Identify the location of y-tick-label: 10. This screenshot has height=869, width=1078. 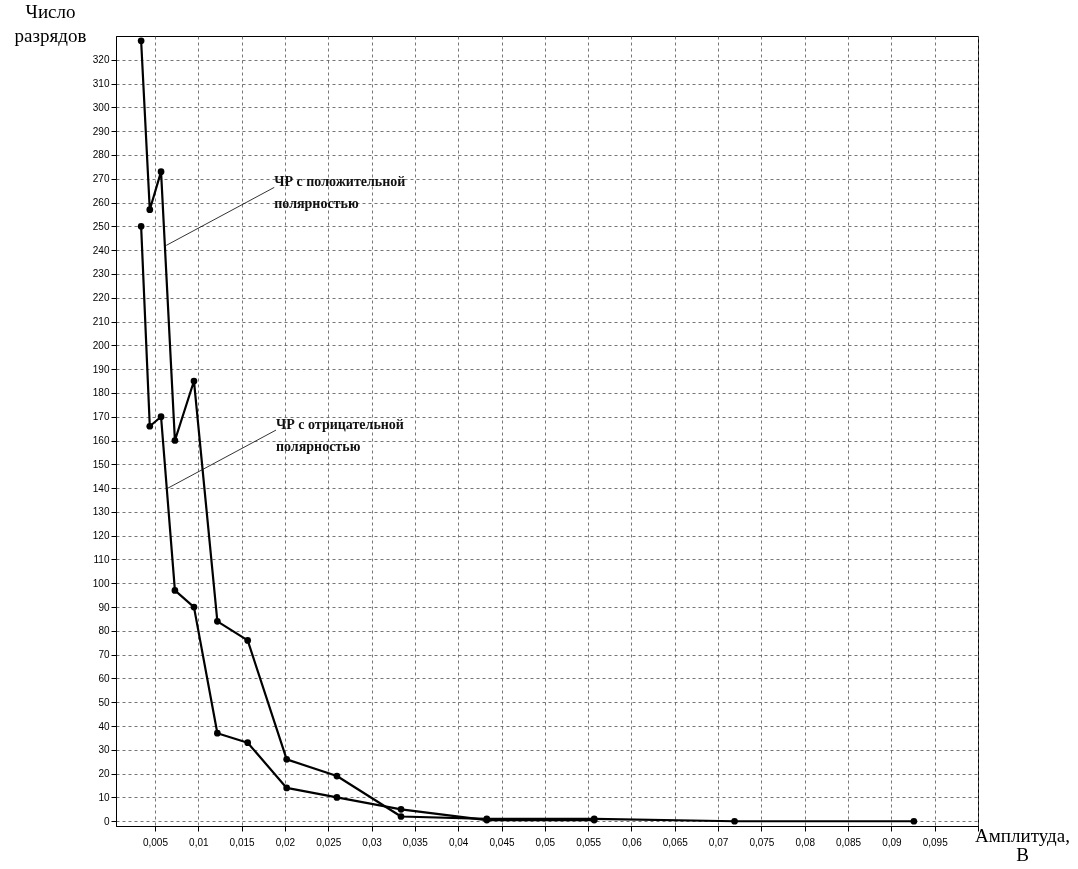
(104, 797).